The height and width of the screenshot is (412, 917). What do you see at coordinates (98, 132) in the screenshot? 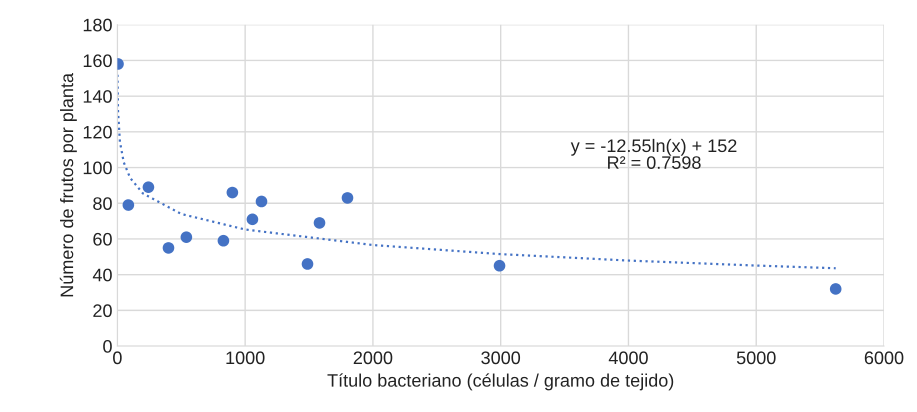
I see `y-tick-label: 120` at bounding box center [98, 132].